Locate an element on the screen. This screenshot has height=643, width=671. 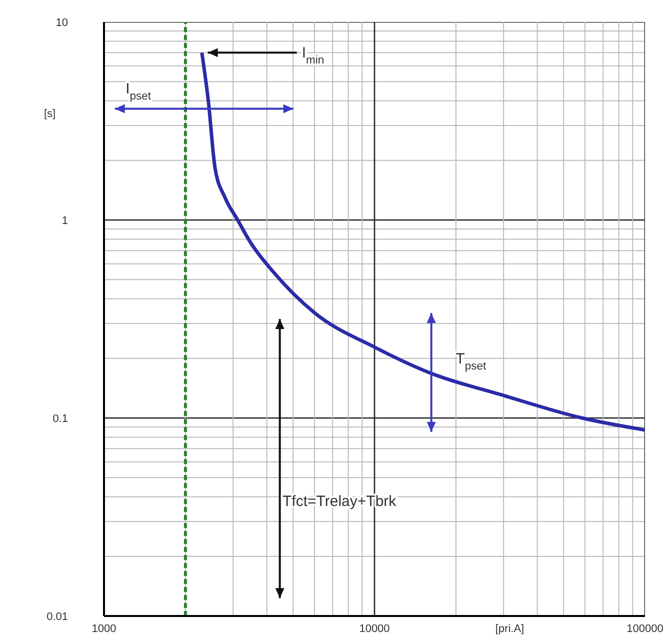
x-axis-title: [pri.A] is located at coordinates (509, 629).